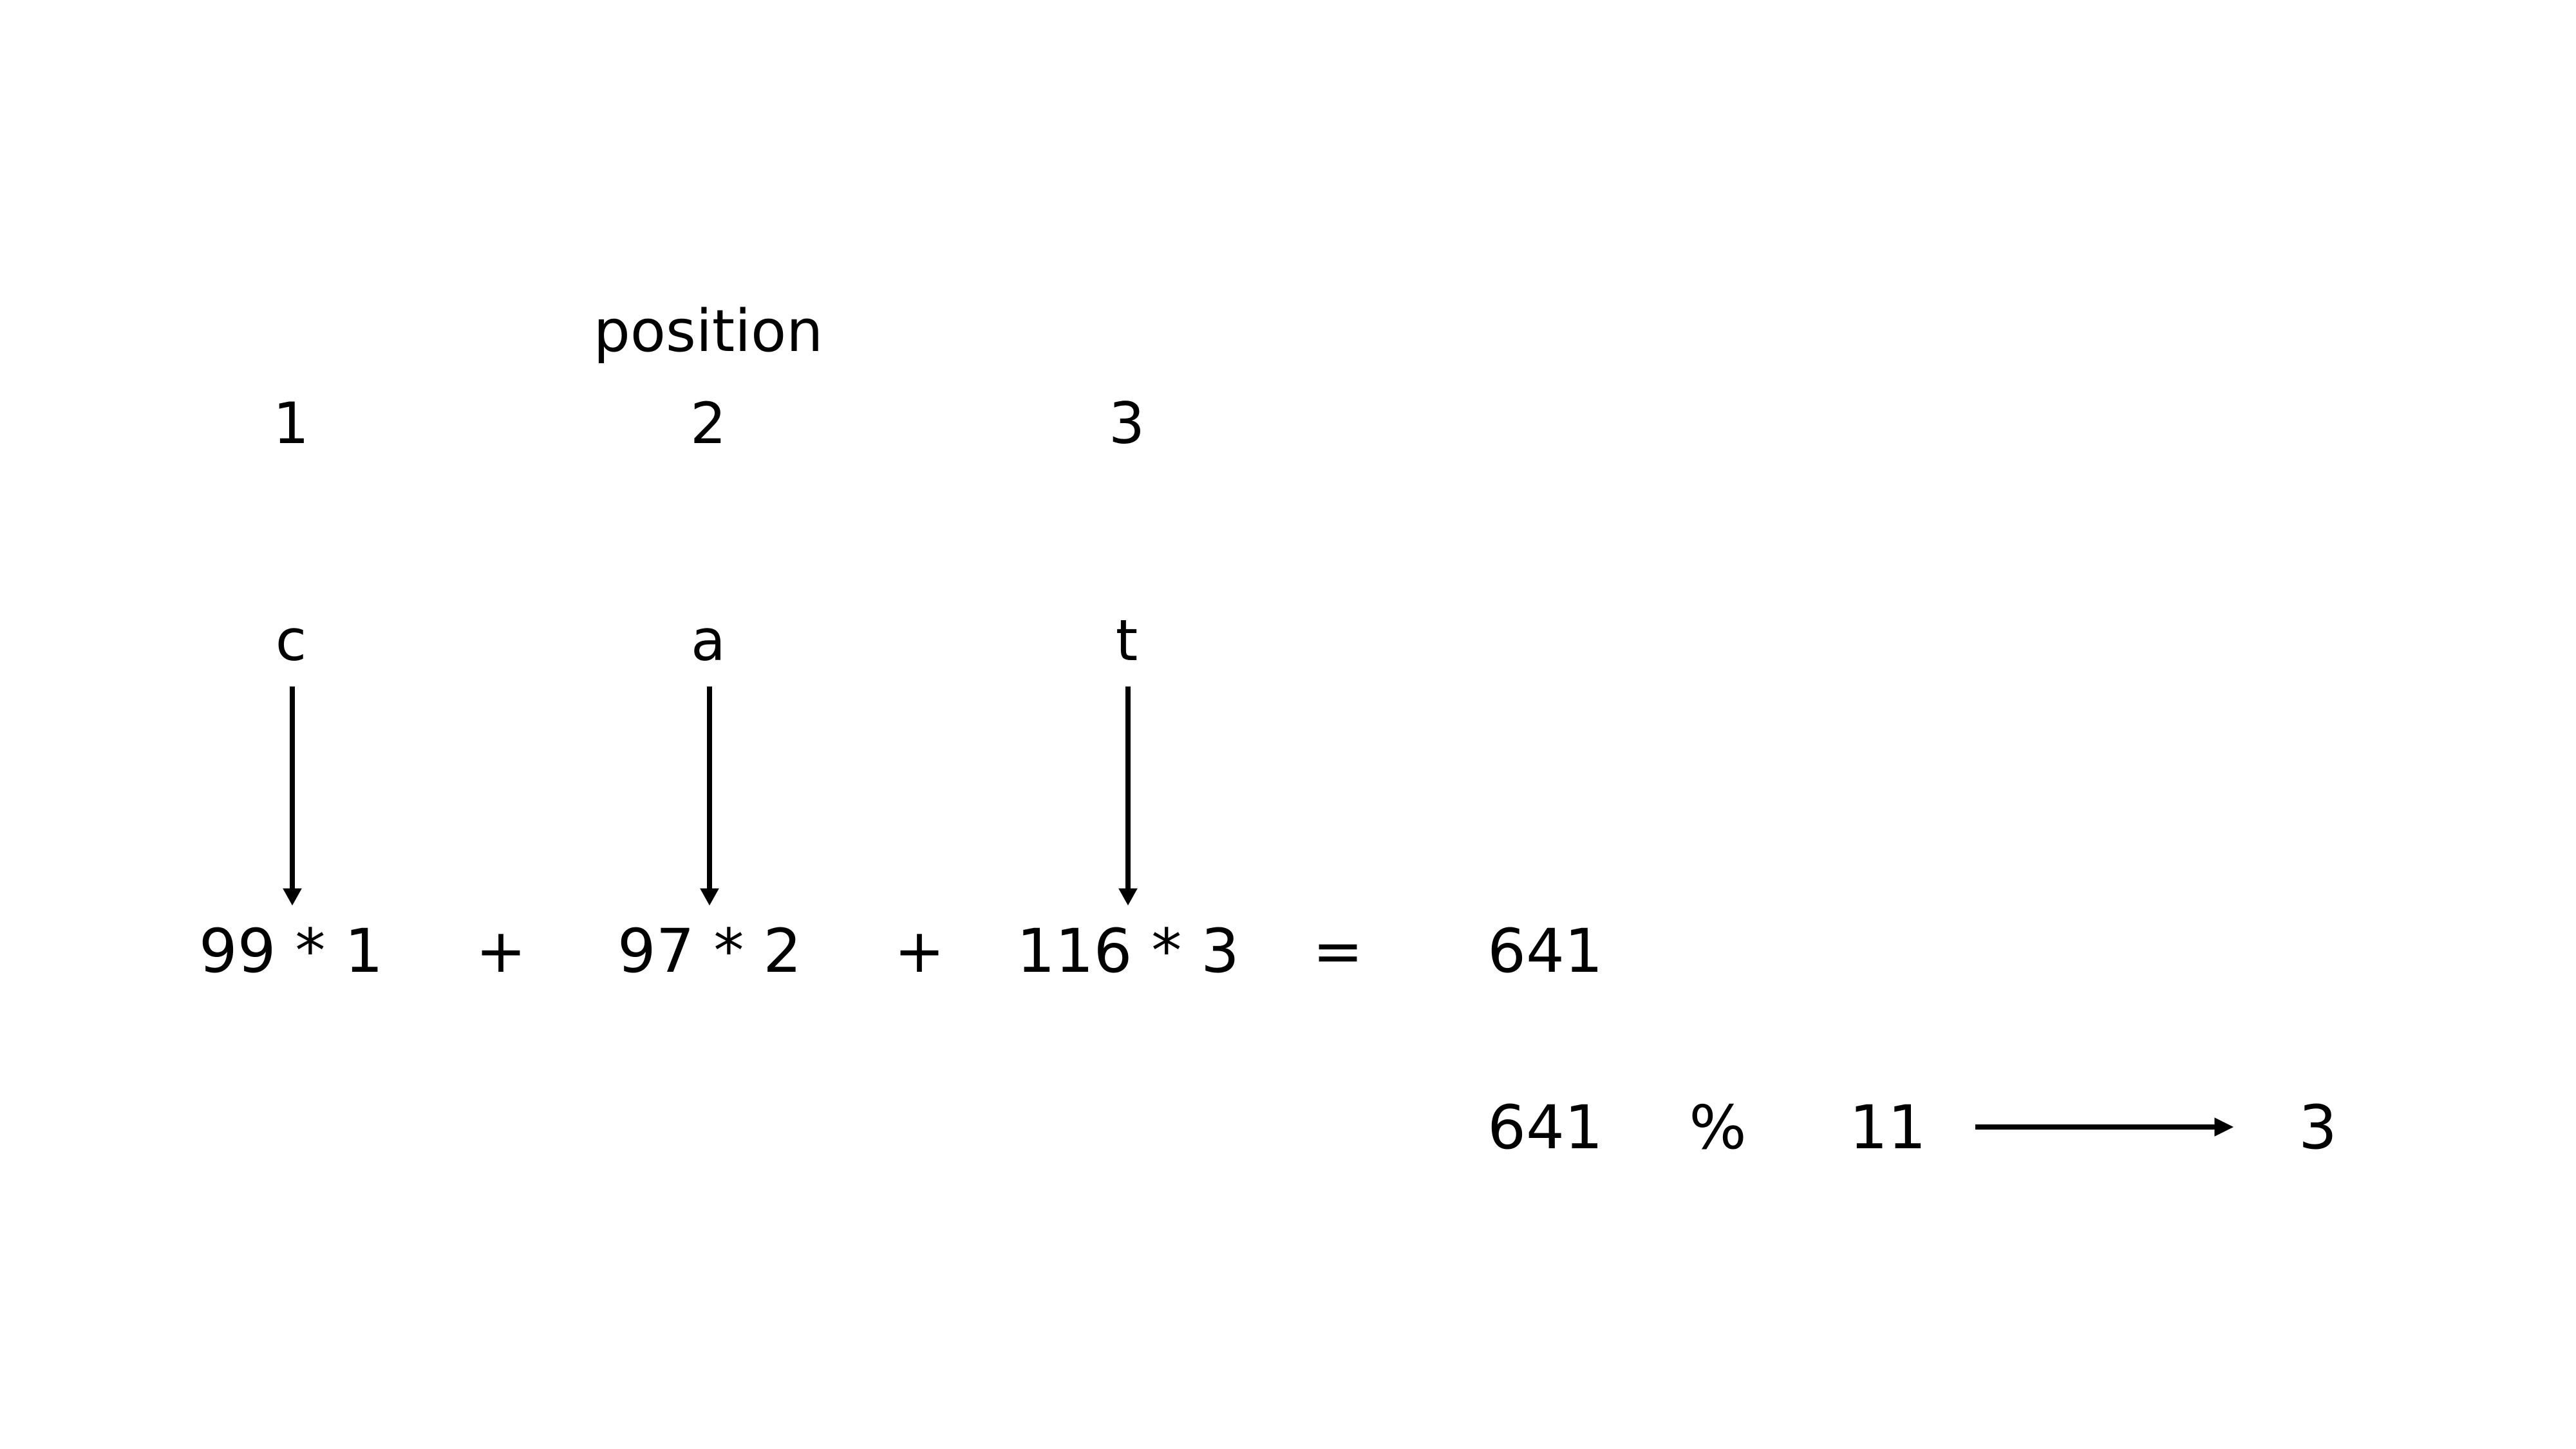 The height and width of the screenshot is (1449, 2576). Describe the element at coordinates (501, 951) in the screenshot. I see `plus-sign-1: +` at that location.